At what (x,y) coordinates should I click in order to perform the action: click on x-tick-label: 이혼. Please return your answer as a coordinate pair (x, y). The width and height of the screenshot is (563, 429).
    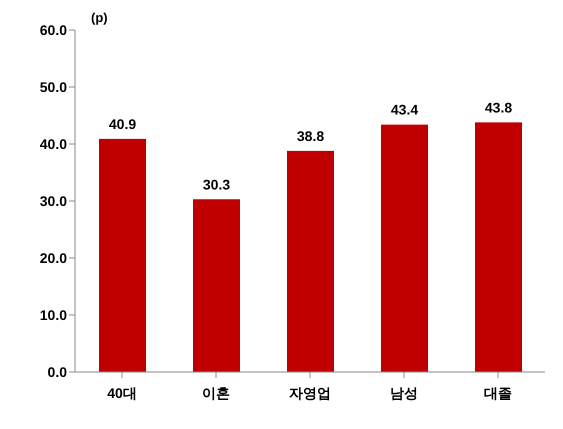
    Looking at the image, I should click on (216, 392).